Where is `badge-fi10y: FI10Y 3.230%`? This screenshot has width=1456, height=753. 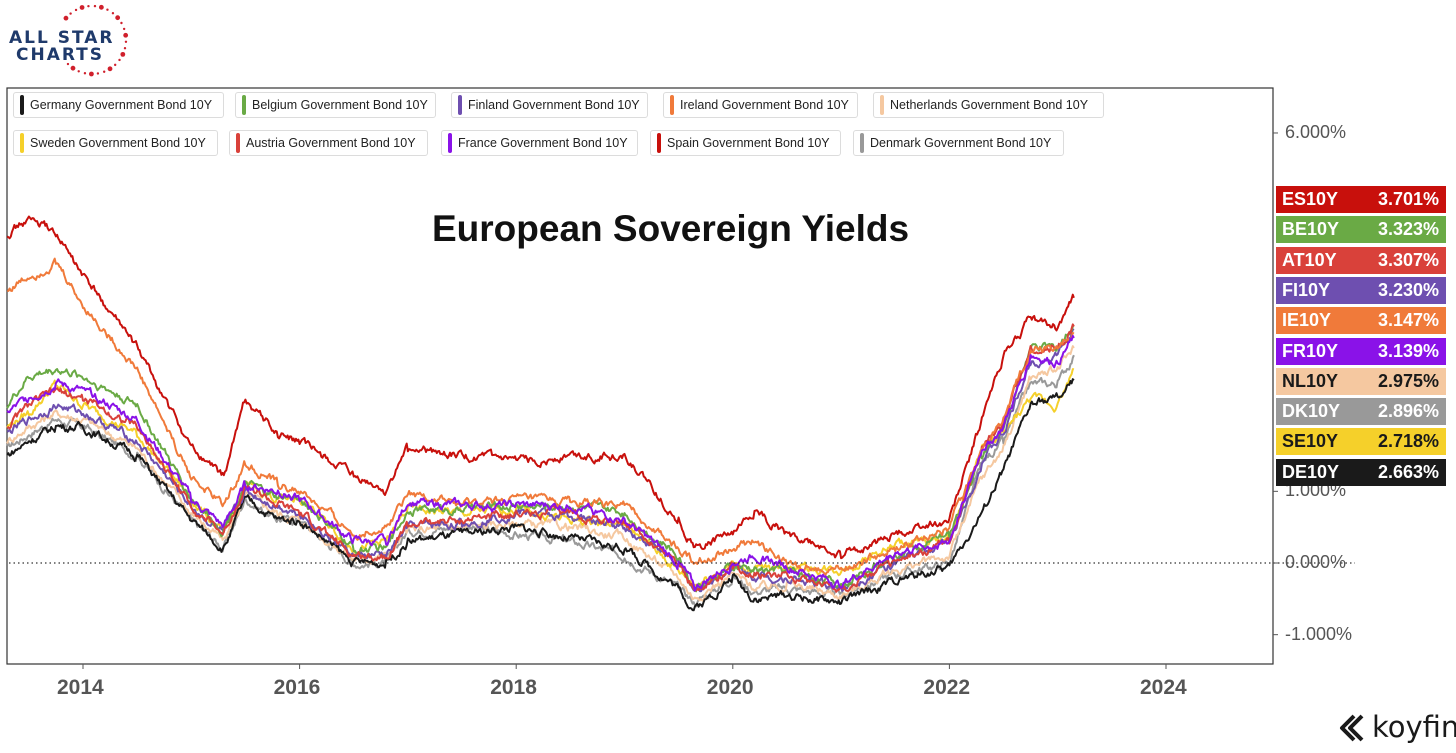
badge-fi10y: FI10Y 3.230% is located at coordinates (1361, 290).